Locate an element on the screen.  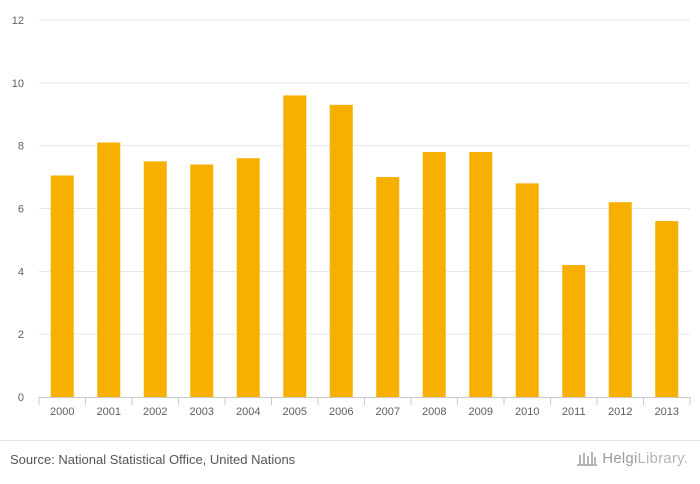
logo-suffix-text: Library. is located at coordinates (662, 458).